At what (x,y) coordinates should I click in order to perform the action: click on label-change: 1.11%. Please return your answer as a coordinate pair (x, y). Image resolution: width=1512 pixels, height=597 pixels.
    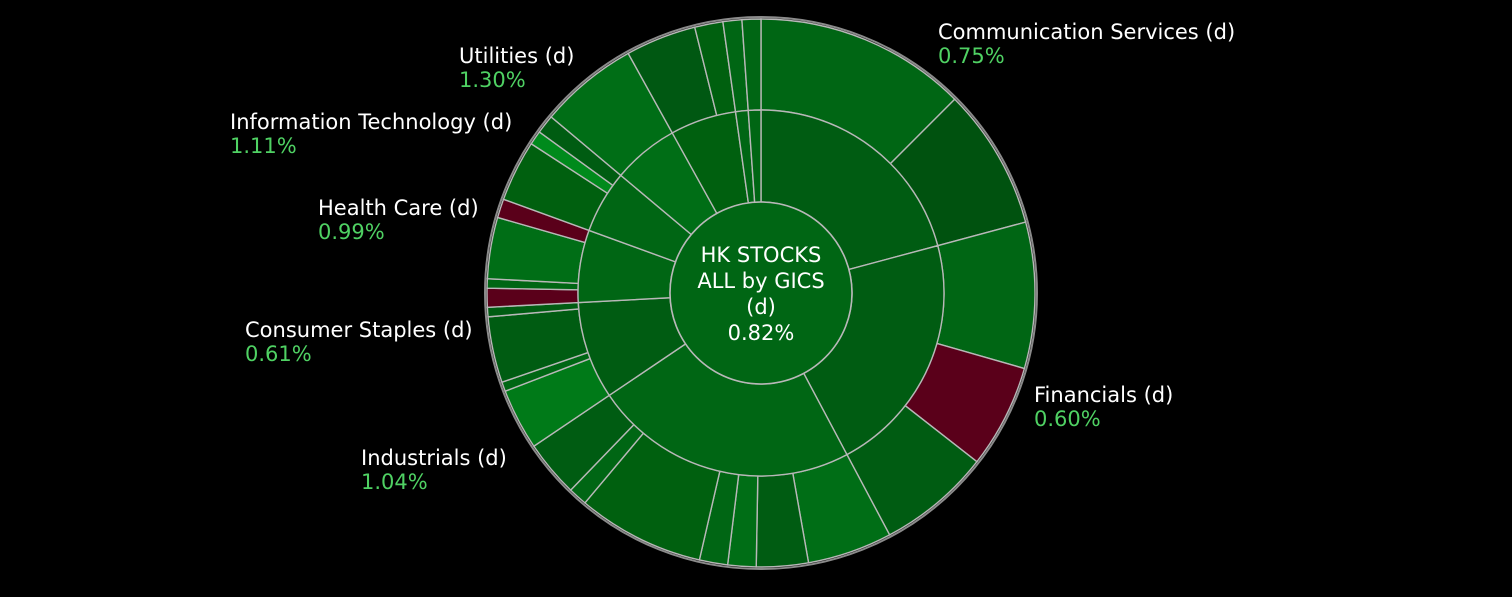
    Looking at the image, I should click on (263, 146).